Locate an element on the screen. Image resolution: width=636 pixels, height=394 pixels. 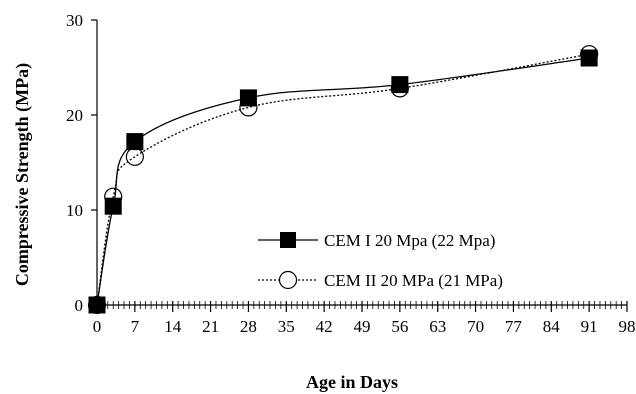
y-tick-label: 30 is located at coordinates (74, 20).